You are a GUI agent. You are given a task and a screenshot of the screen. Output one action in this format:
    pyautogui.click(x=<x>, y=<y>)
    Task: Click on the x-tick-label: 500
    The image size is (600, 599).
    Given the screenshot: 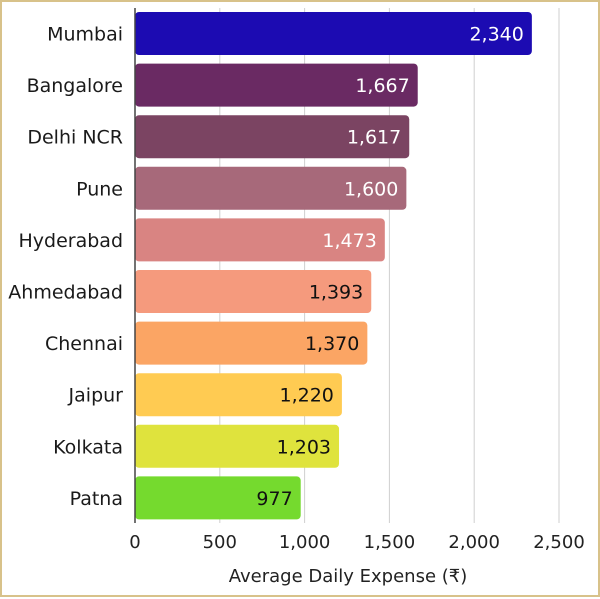 What is the action you would take?
    pyautogui.click(x=220, y=542)
    